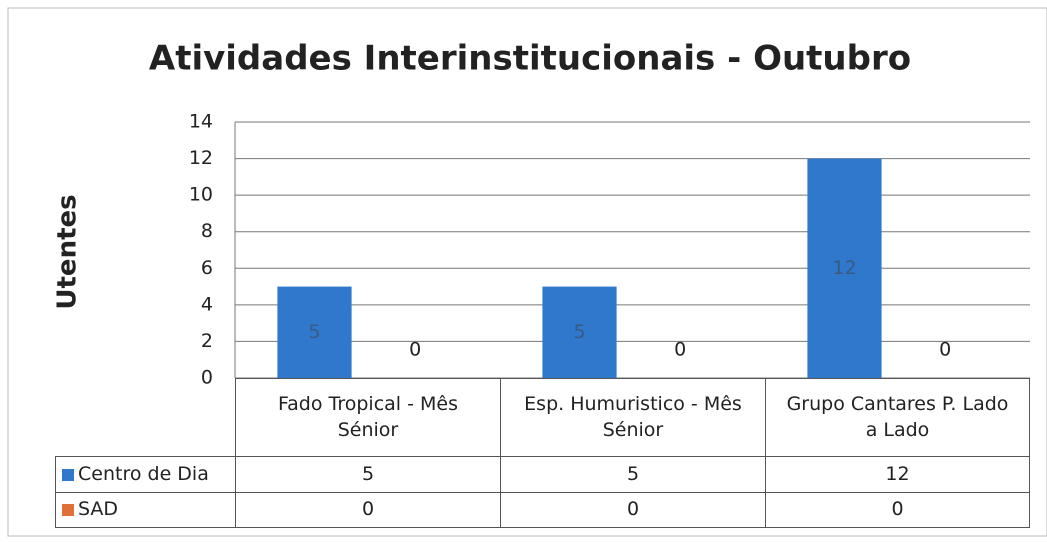 The image size is (1047, 542). What do you see at coordinates (68, 251) in the screenshot?
I see `y-axis-label: Utentes` at bounding box center [68, 251].